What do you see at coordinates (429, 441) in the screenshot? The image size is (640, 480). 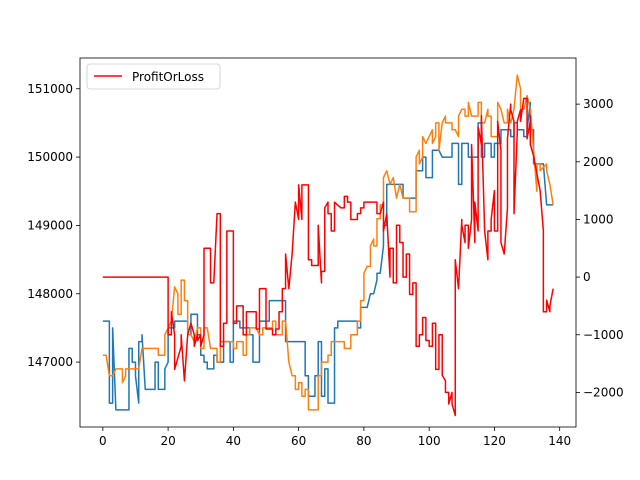 I see `x-tick-label: 100` at bounding box center [429, 441].